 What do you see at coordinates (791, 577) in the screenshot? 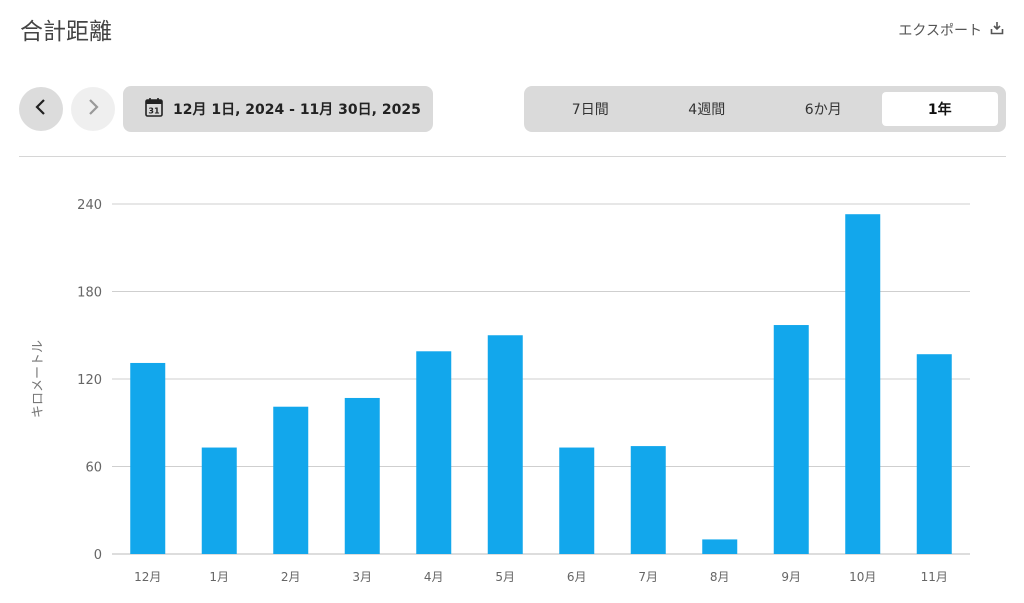
I see `x-tick-label: 9月` at bounding box center [791, 577].